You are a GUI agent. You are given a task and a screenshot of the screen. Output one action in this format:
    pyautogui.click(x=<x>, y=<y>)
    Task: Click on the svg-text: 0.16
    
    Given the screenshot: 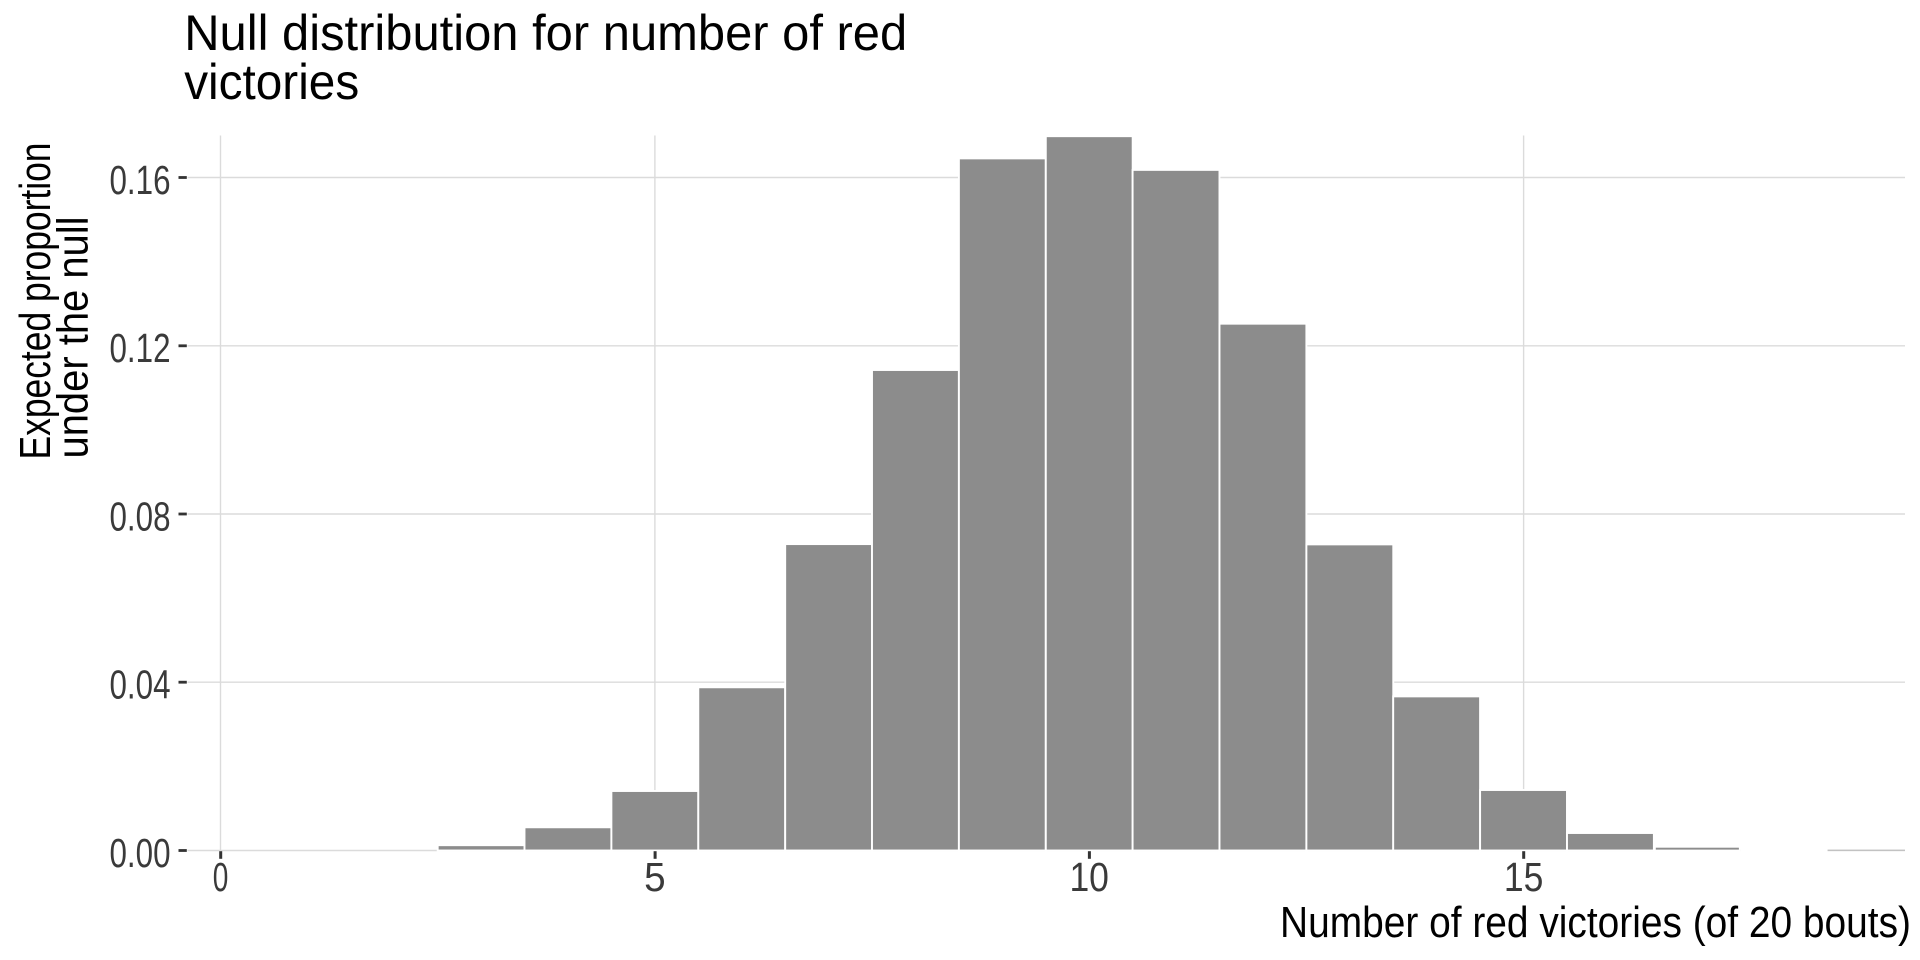 What is the action you would take?
    pyautogui.click(x=140, y=180)
    